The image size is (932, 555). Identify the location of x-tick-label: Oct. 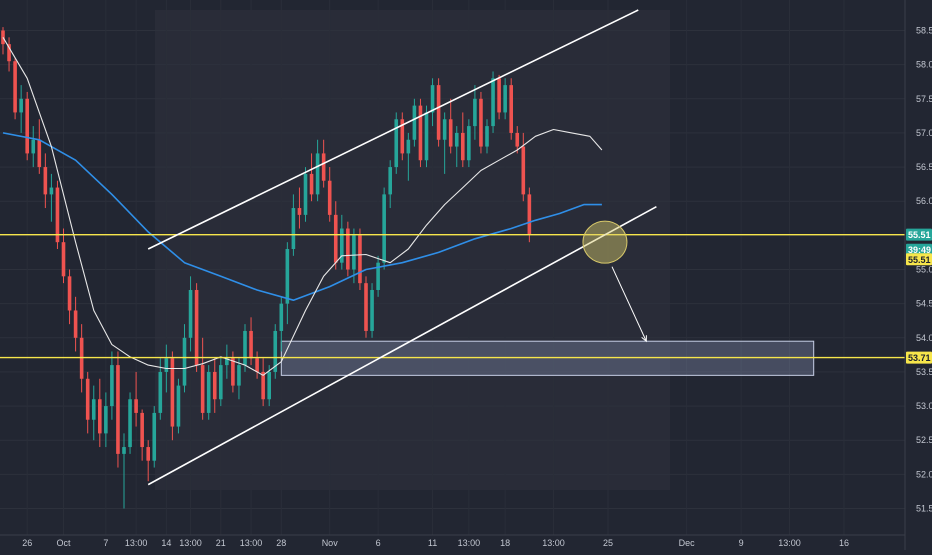
(63, 543).